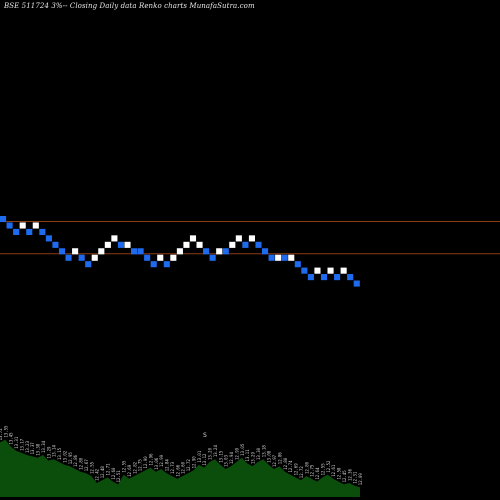  What do you see at coordinates (43, 446) in the screenshot?
I see `volume-price-label: 13.34` at bounding box center [43, 446].